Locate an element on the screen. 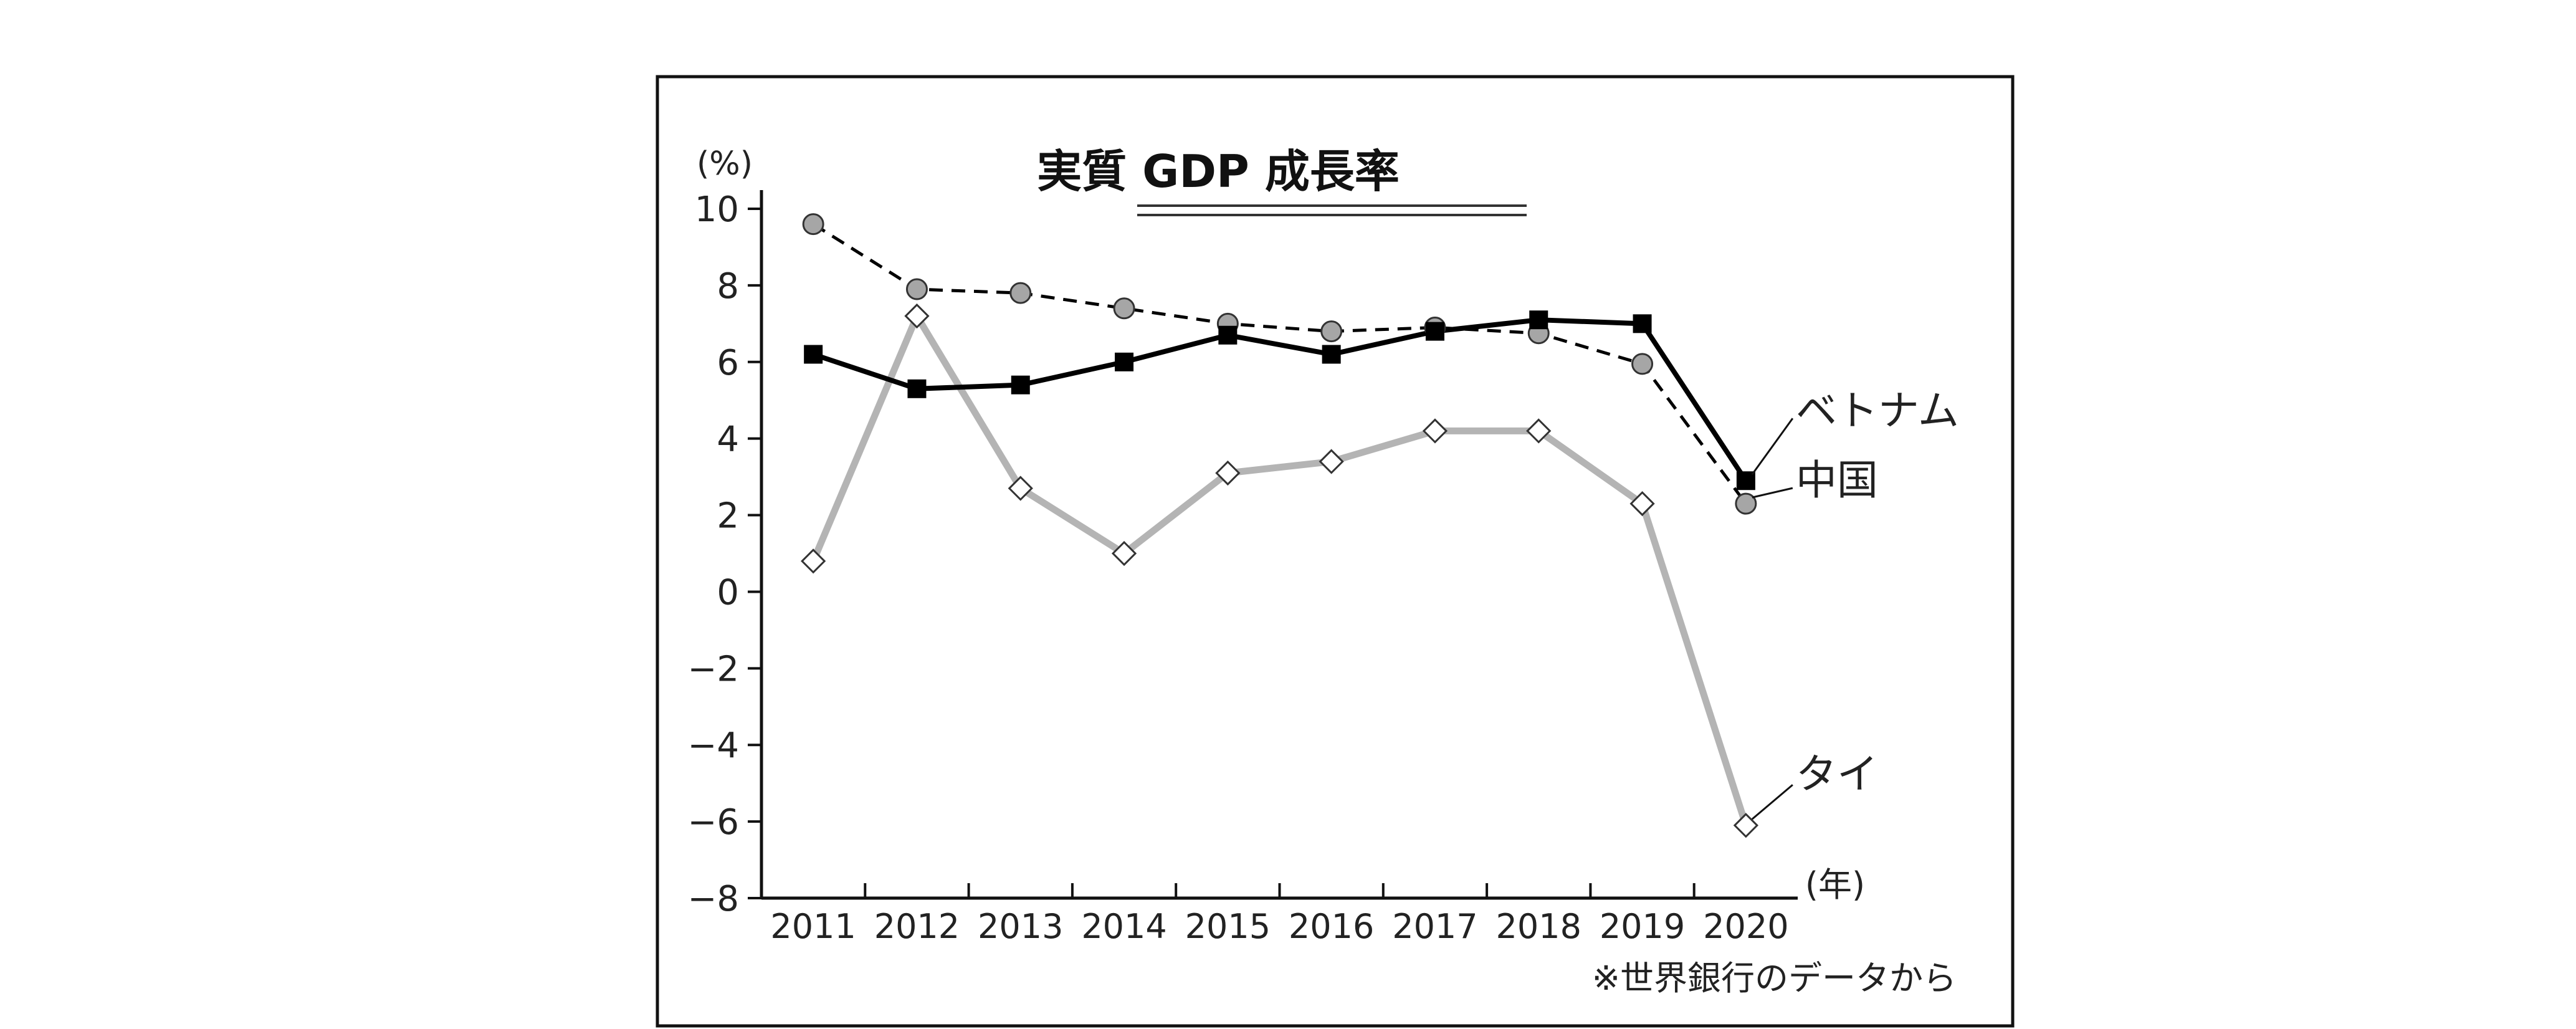  y-tick-label: 6 is located at coordinates (728, 363).